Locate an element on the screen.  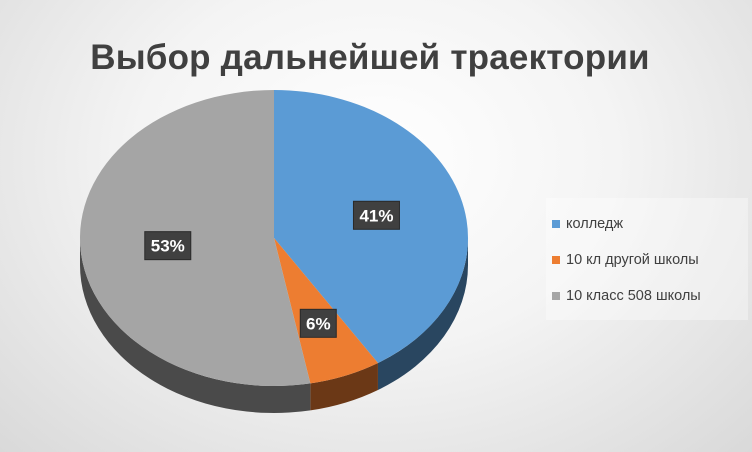
data-label-колледж: 41% is located at coordinates (376, 215).